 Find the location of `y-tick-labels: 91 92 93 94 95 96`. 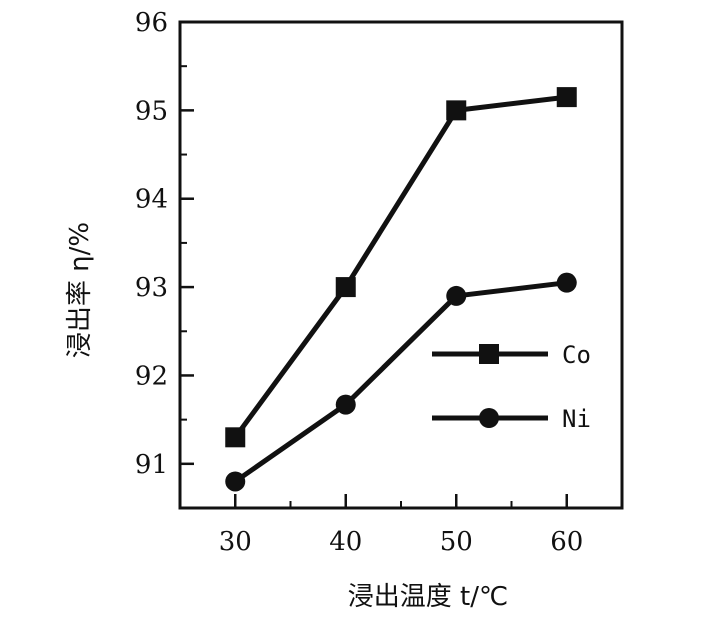

y-tick-labels: 91 92 93 94 95 96 is located at coordinates (151, 244).